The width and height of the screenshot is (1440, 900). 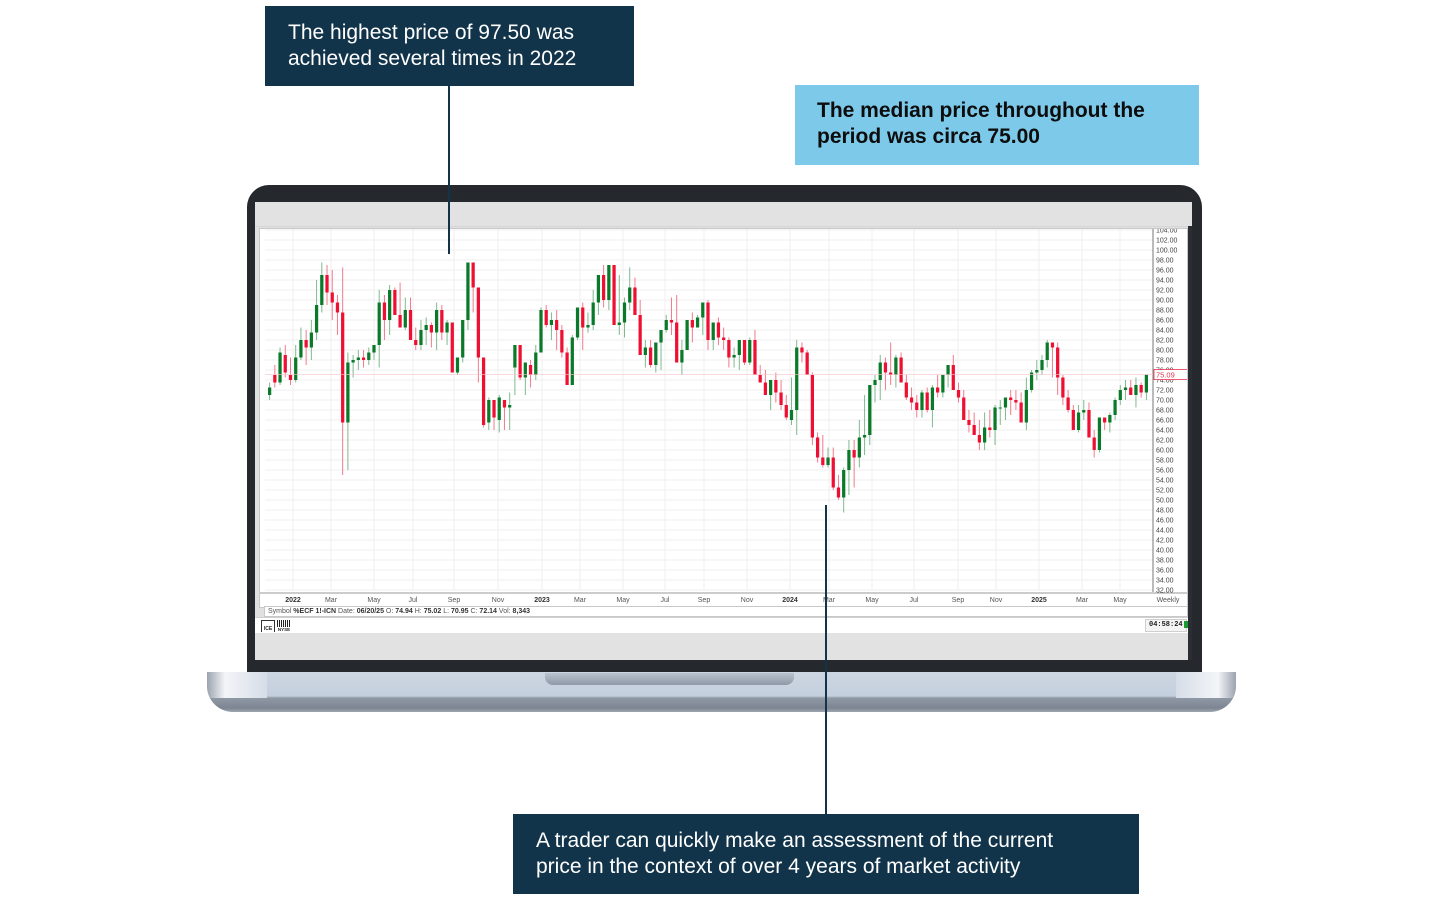 I want to click on y-axis-tick: 54.00, so click(x=1165, y=481).